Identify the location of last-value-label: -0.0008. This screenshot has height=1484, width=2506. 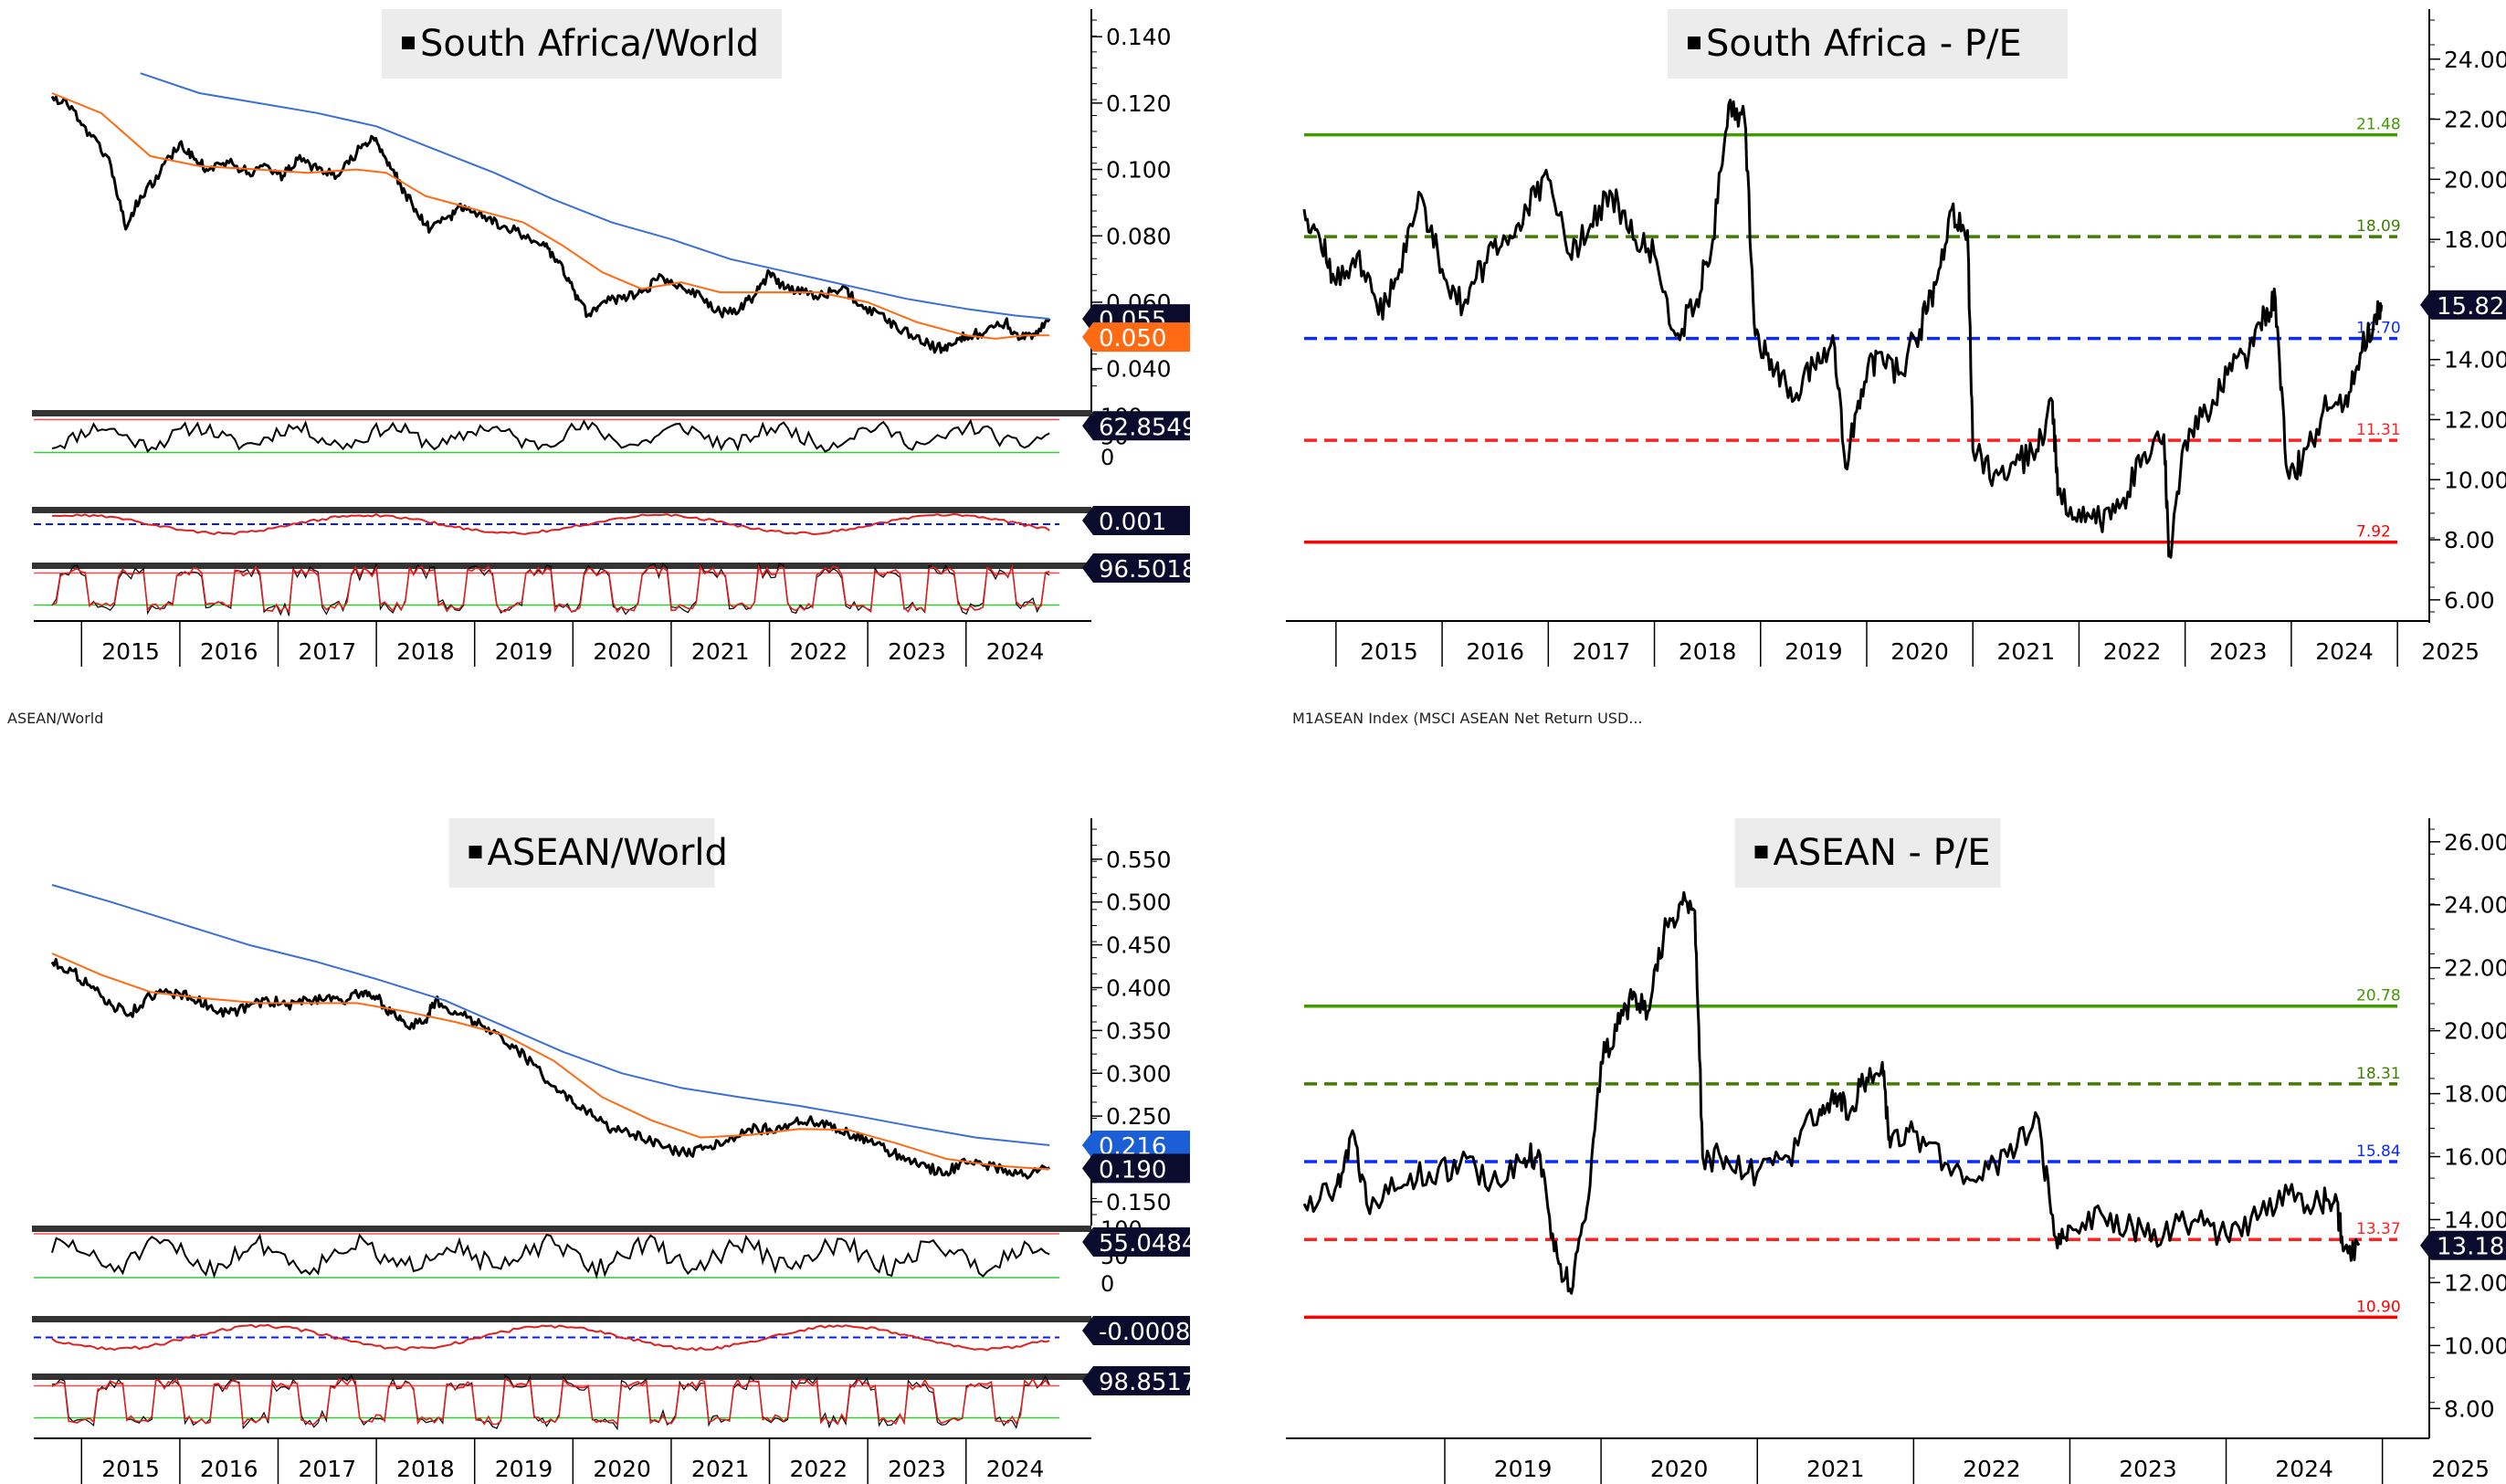
(1136, 1331).